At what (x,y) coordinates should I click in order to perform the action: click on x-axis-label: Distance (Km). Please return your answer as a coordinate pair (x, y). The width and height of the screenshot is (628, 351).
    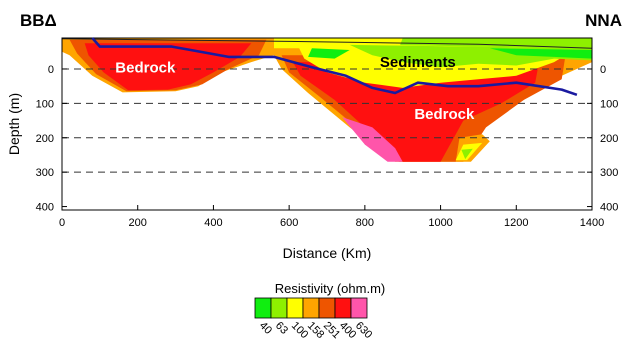
    Looking at the image, I should click on (327, 253).